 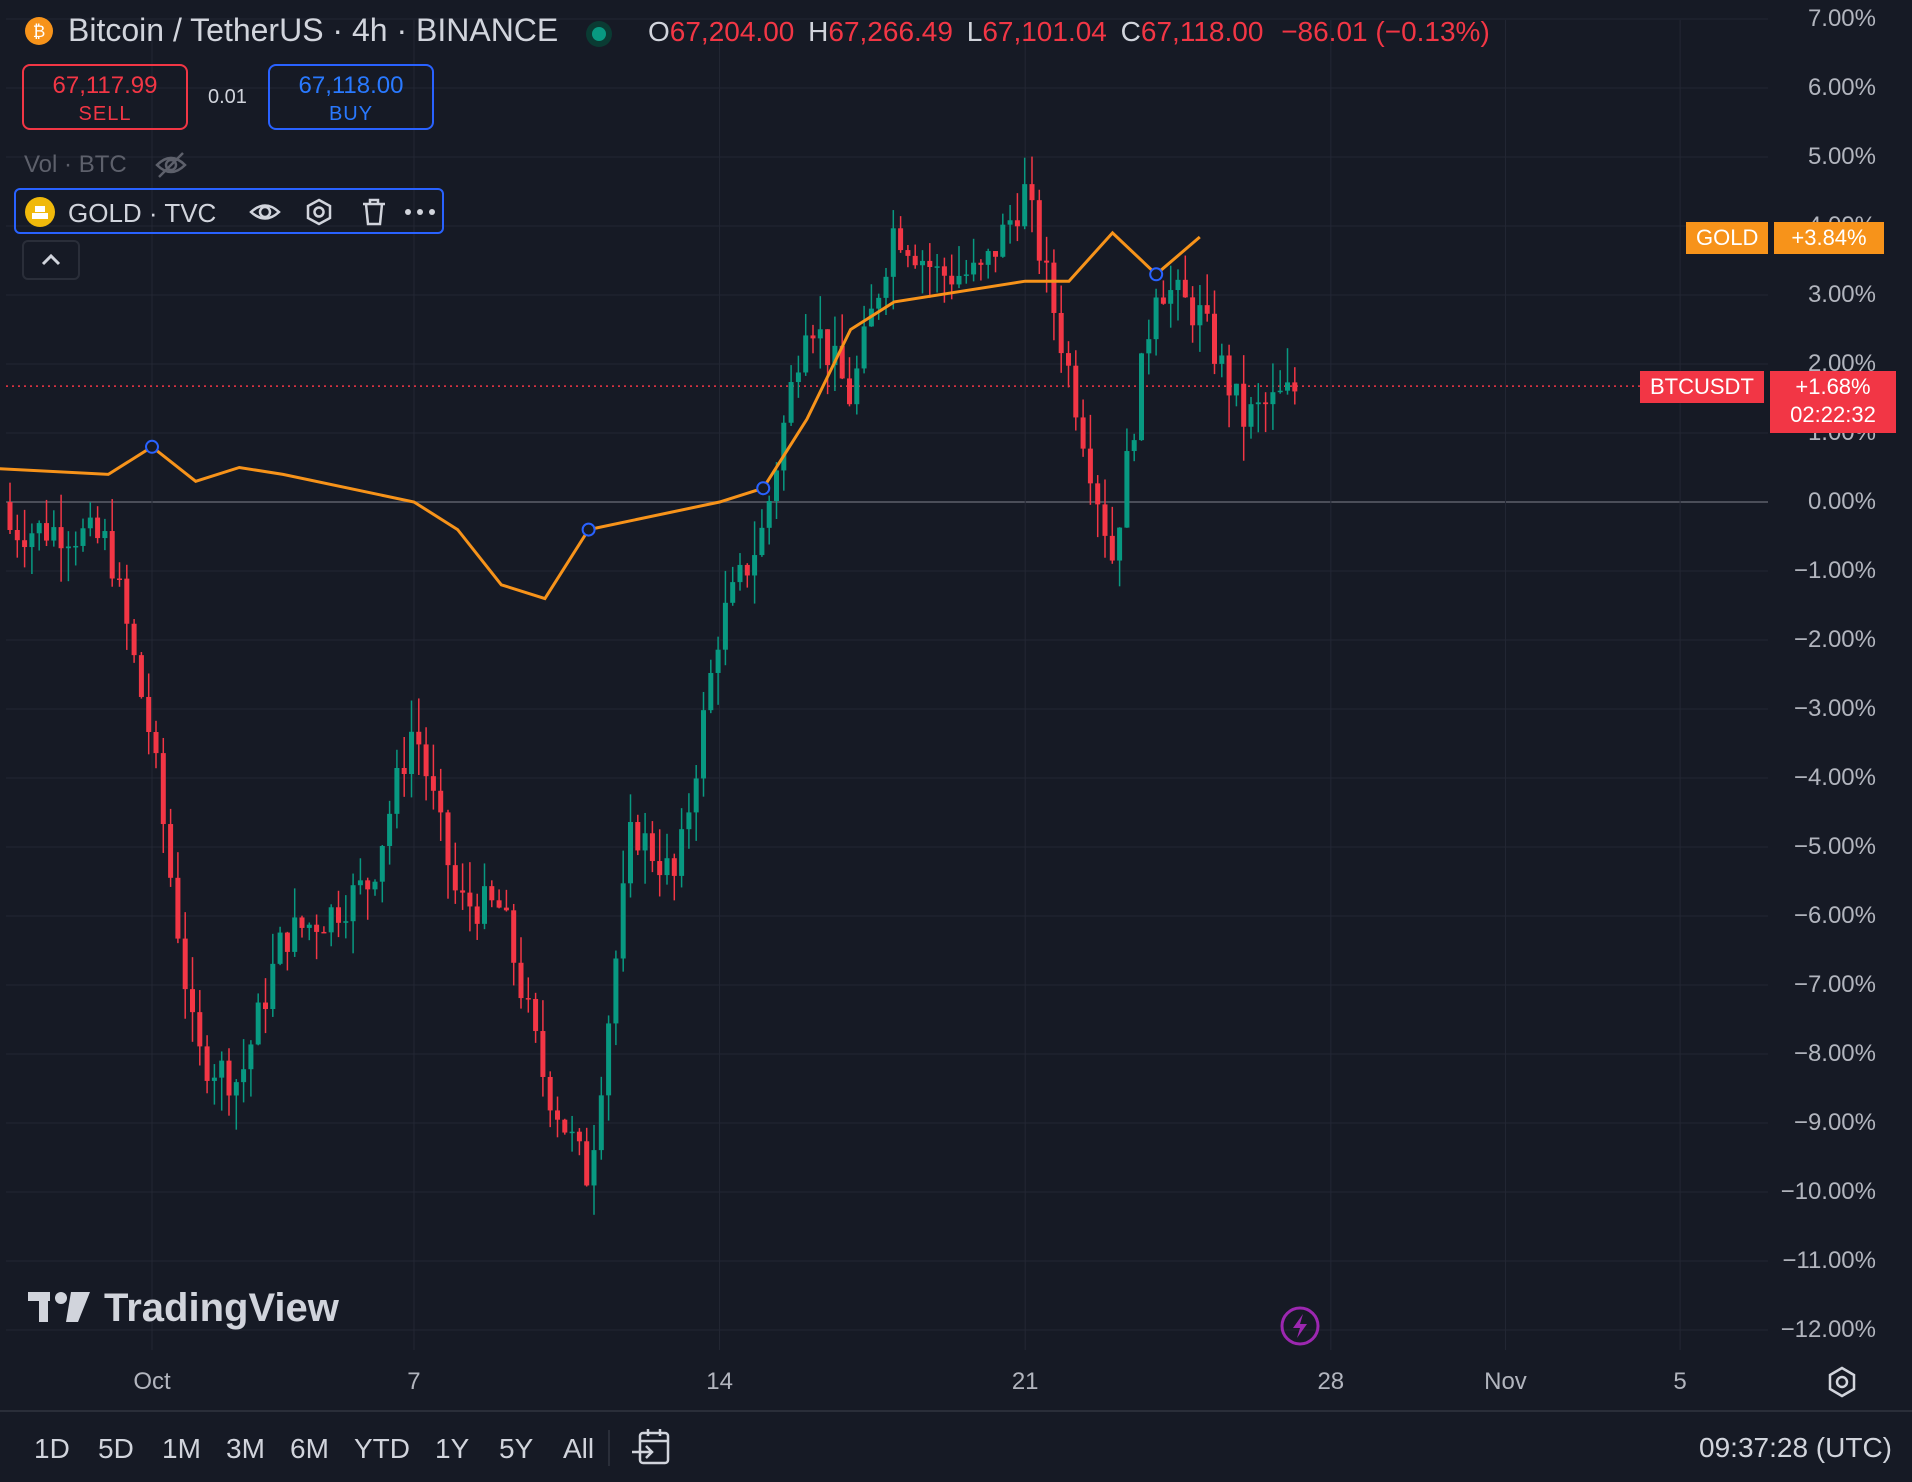 I want to click on range-button-5y: 5Y, so click(x=516, y=1448).